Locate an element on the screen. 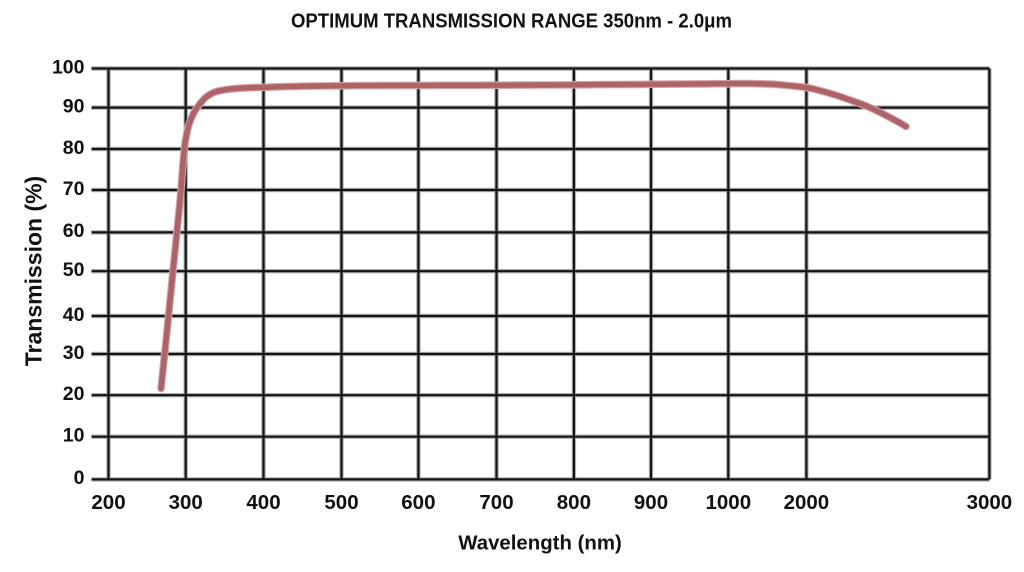 Image resolution: width=1024 pixels, height=572 pixels. svg-text: 30 is located at coordinates (74, 353).